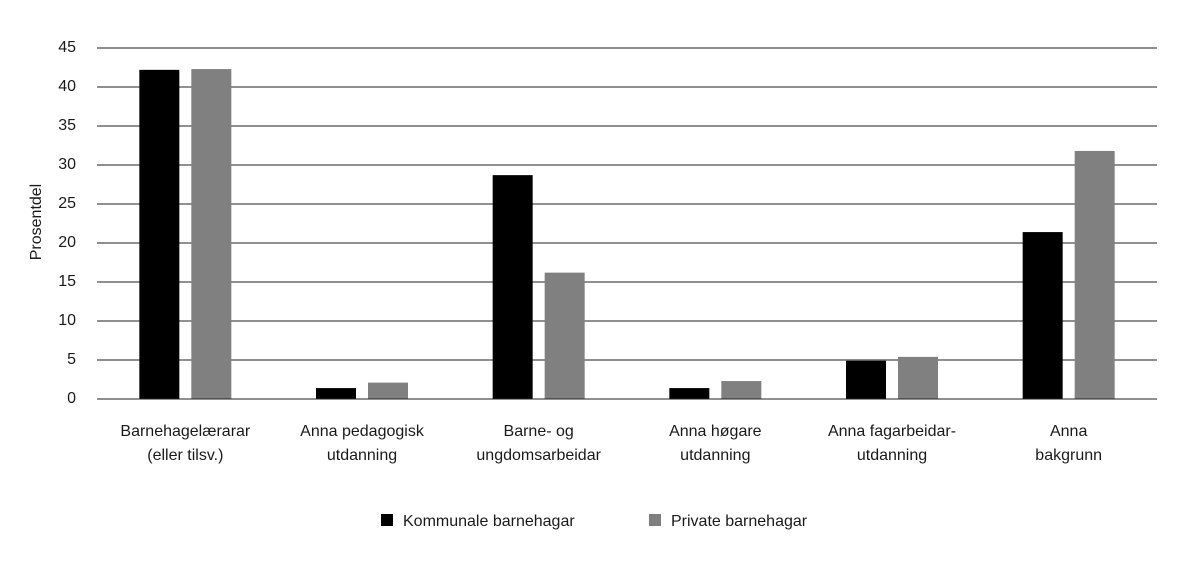 The height and width of the screenshot is (568, 1198). I want to click on x-category-label: Anna høgare, so click(715, 431).